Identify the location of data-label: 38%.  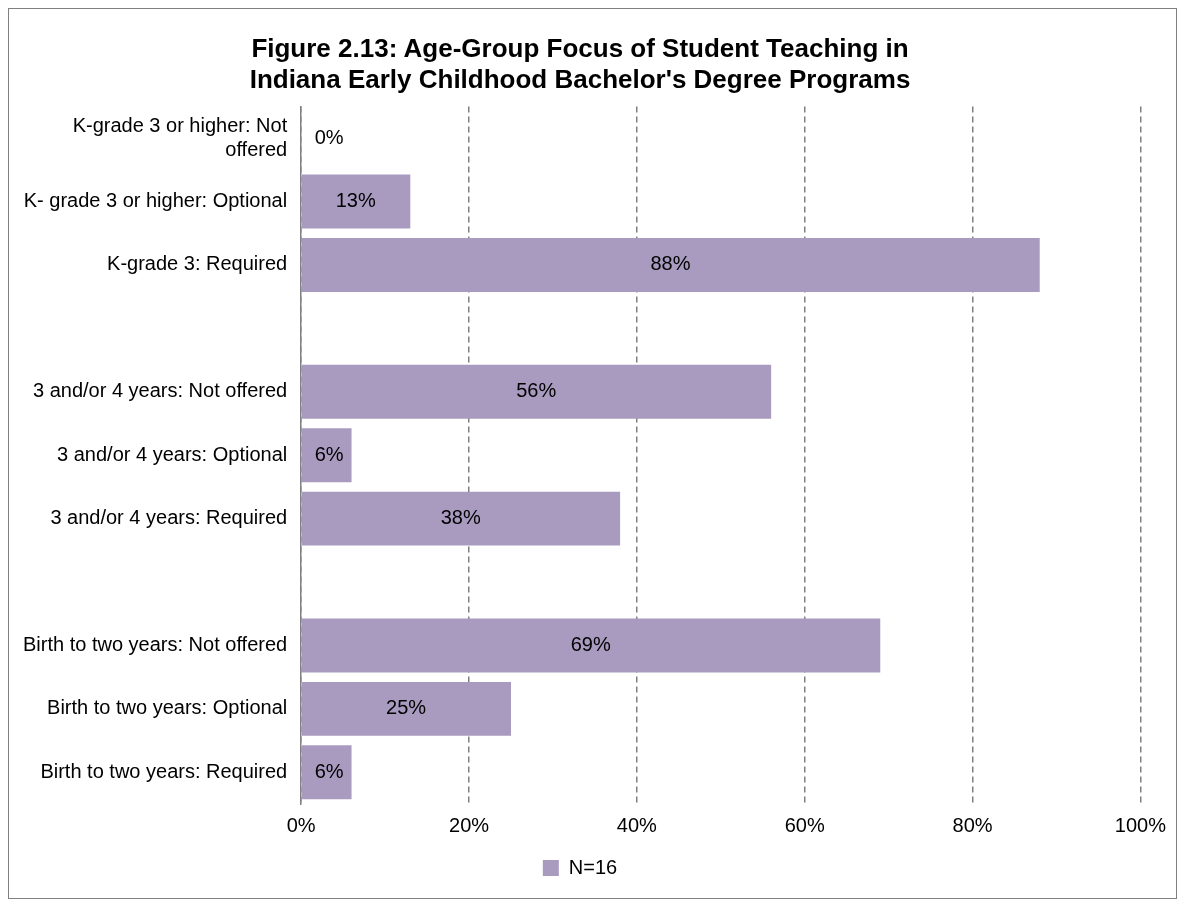
(460, 517).